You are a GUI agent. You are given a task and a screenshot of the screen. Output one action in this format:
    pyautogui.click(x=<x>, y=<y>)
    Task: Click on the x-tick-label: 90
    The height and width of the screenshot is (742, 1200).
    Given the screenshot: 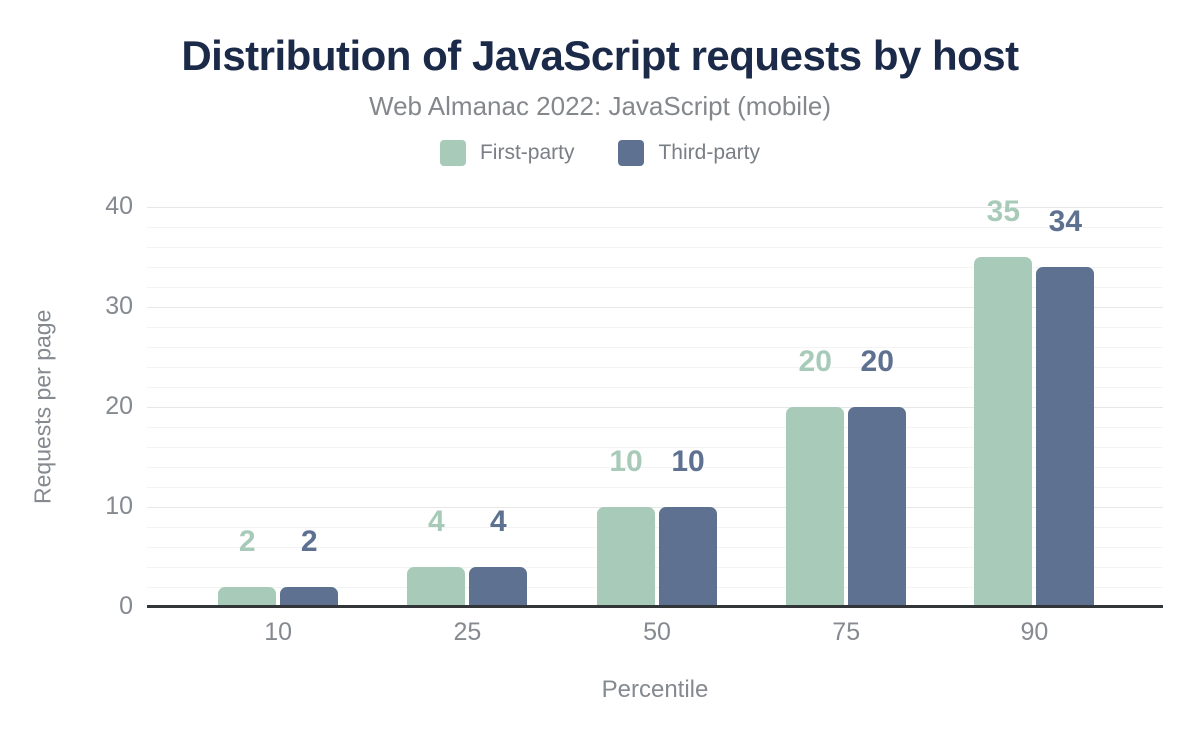 What is the action you would take?
    pyautogui.click(x=1034, y=632)
    